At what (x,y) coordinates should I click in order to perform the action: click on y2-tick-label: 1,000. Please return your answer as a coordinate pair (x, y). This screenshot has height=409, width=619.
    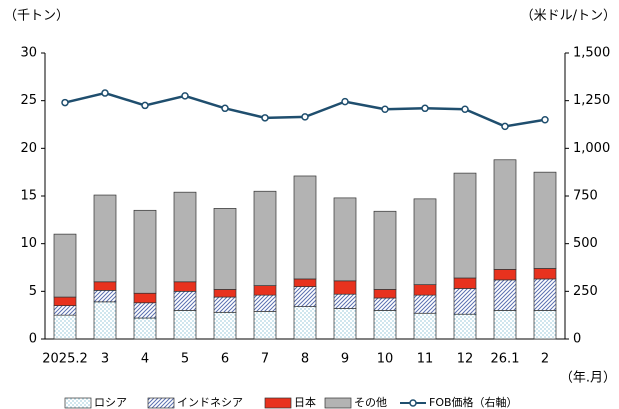
    Looking at the image, I should click on (591, 148).